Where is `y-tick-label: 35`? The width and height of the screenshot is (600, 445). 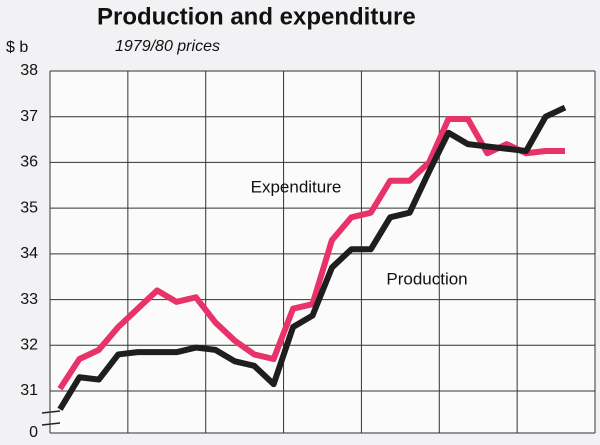 y-tick-label: 35 is located at coordinates (29, 207).